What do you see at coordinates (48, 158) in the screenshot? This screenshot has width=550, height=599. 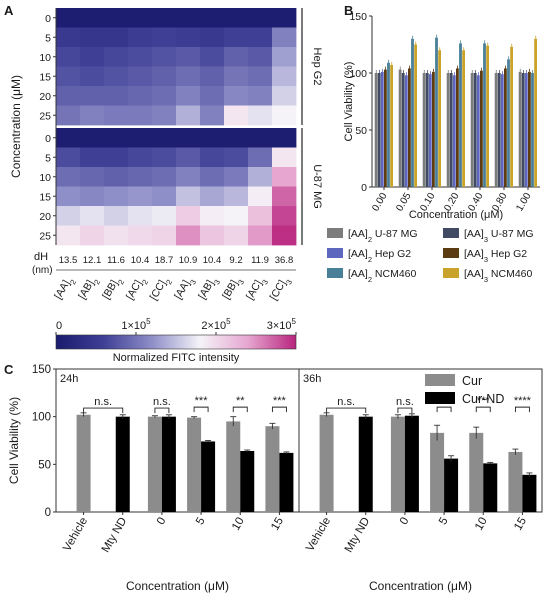 I see `row-label: 5` at bounding box center [48, 158].